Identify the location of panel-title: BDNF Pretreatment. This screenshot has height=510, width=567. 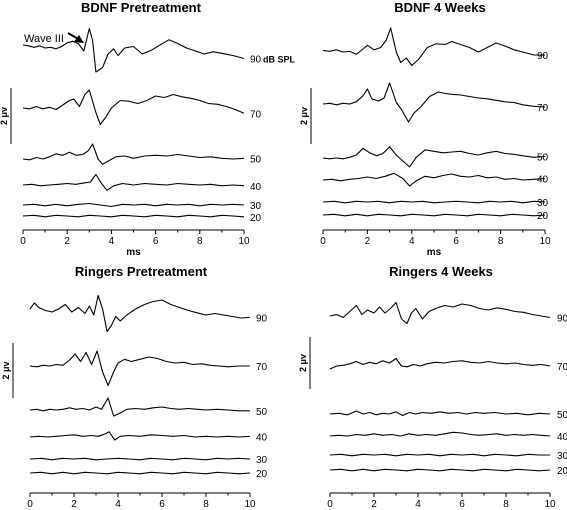
(141, 7).